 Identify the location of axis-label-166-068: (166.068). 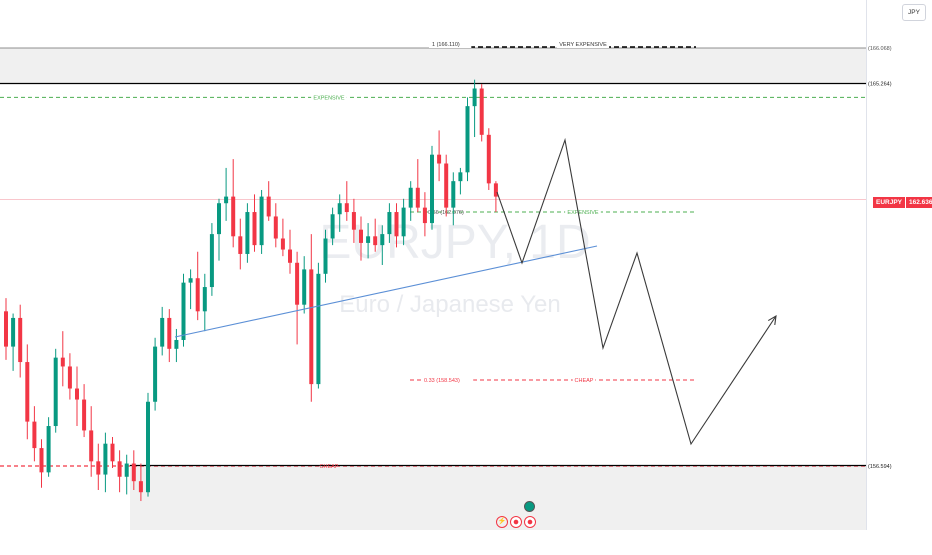
(880, 49).